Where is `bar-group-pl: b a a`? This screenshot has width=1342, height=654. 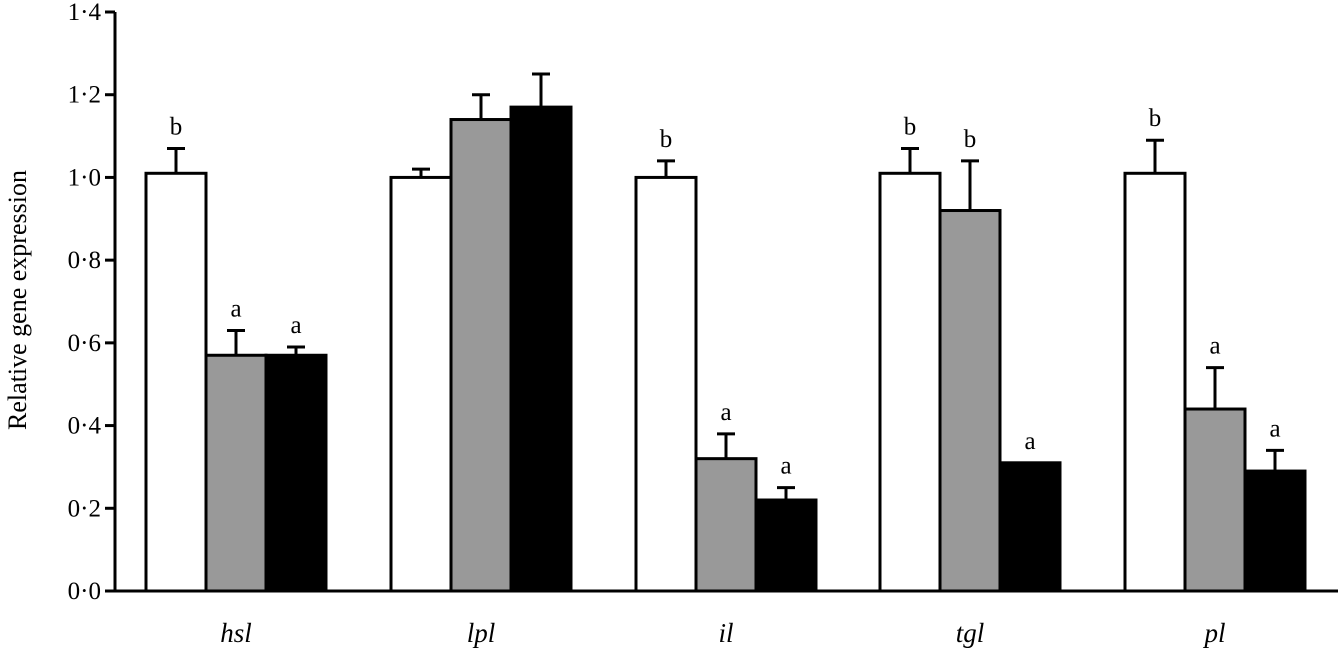
bar-group-pl: b a a is located at coordinates (1215, 349).